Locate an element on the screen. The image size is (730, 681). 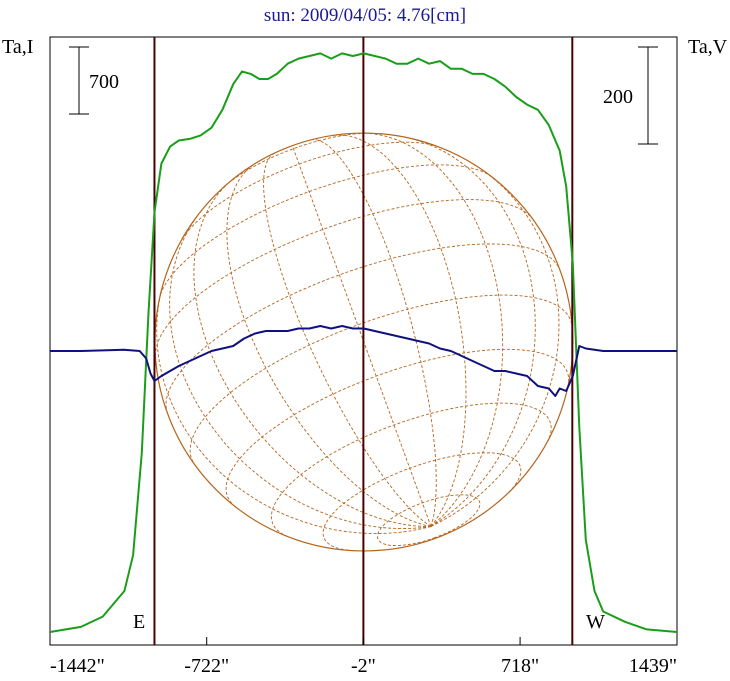
x-axis-ticks: -1442" -722" -2" 718" 1439" is located at coordinates (363, 657).